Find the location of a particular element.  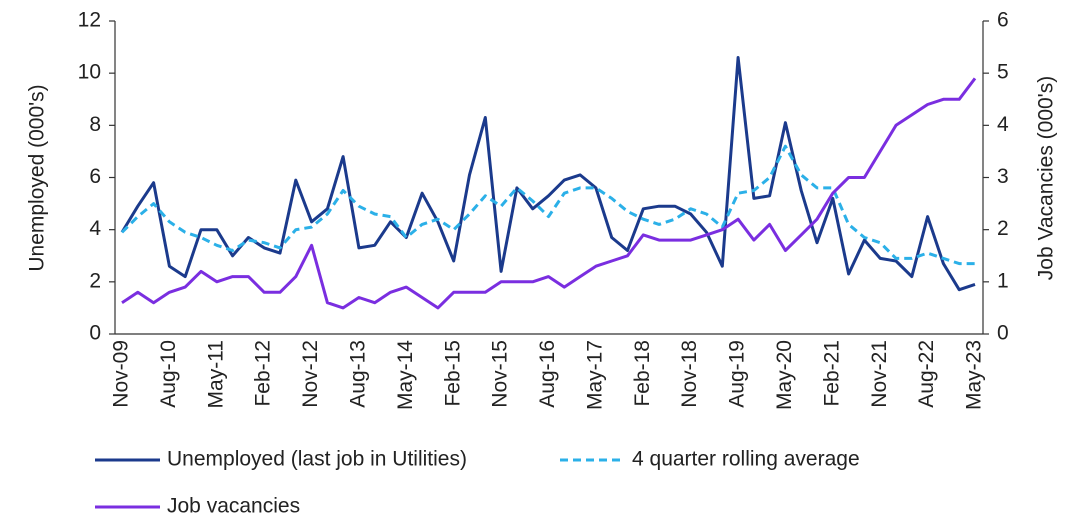

y-tick-label: 4 is located at coordinates (95, 228).